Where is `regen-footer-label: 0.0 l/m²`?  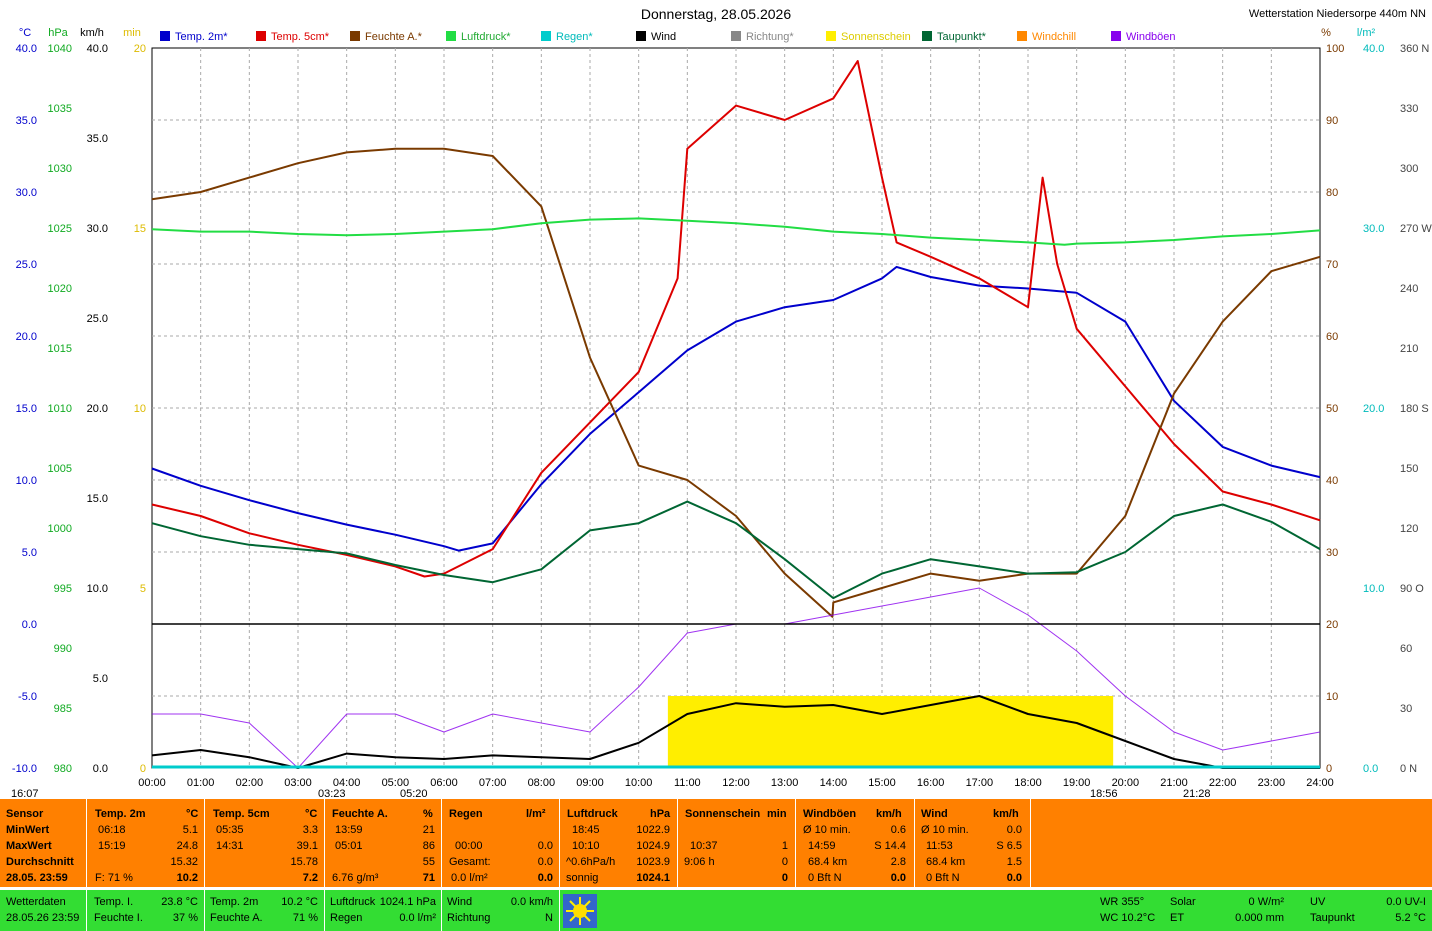
regen-footer-label: 0.0 l/m² is located at coordinates (469, 878).